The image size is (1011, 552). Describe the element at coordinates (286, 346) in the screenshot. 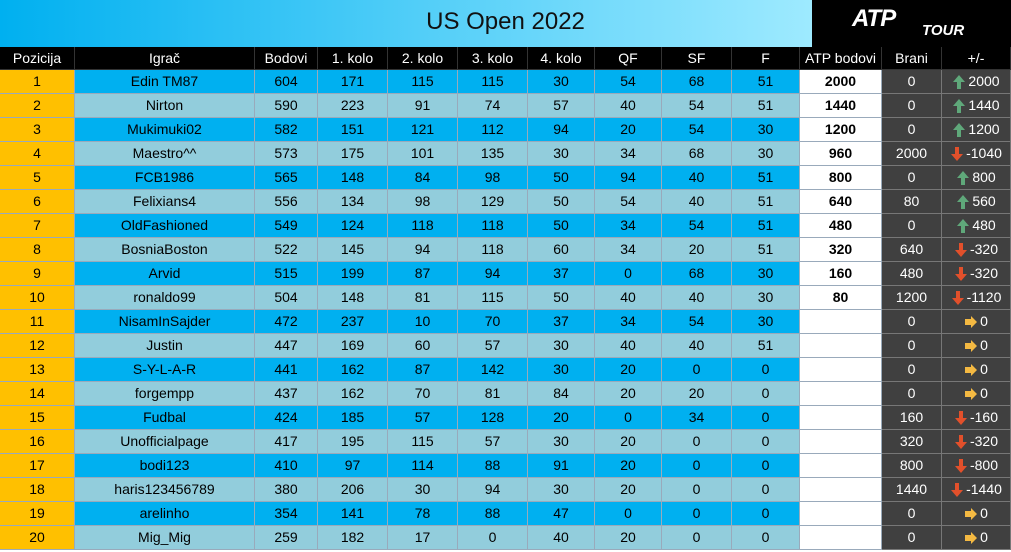

I see `table-cell: 447` at that location.